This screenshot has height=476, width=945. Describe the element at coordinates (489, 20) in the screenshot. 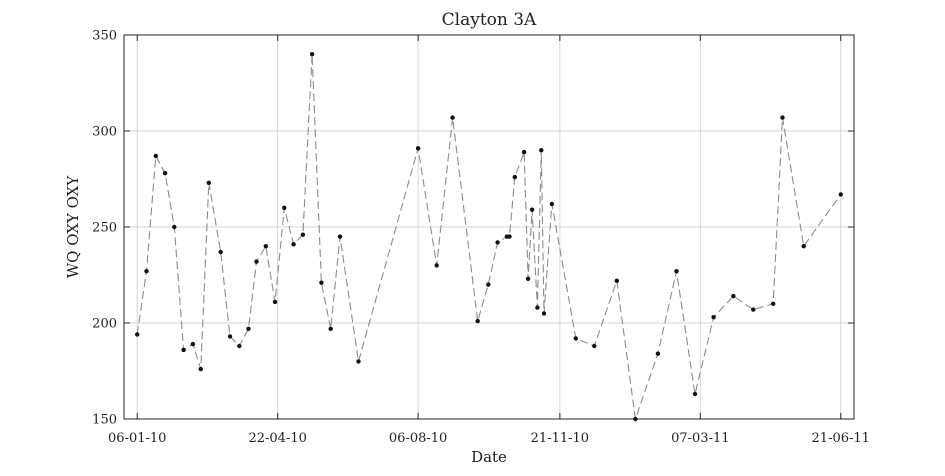

I see `chart-title: Clayton 3A` at that location.